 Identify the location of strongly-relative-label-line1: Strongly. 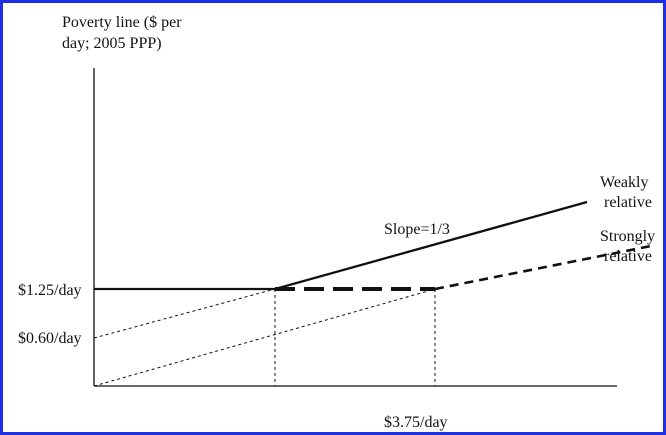
(627, 236).